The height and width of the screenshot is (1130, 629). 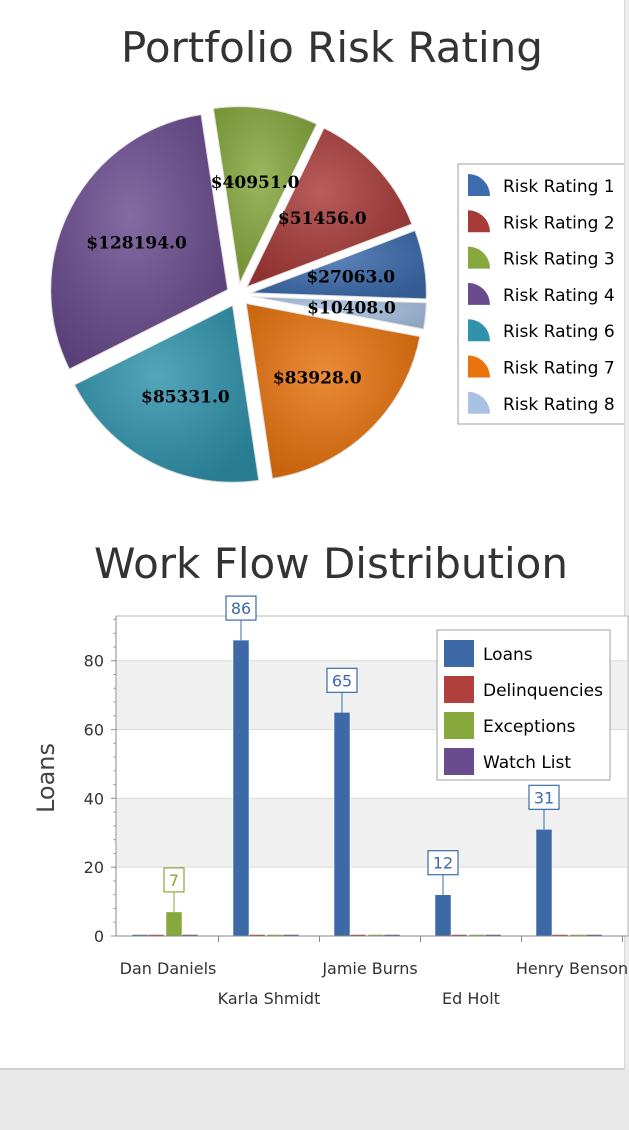 What do you see at coordinates (331, 563) in the screenshot?
I see `bar-chart-title: Work Flow Distribution` at bounding box center [331, 563].